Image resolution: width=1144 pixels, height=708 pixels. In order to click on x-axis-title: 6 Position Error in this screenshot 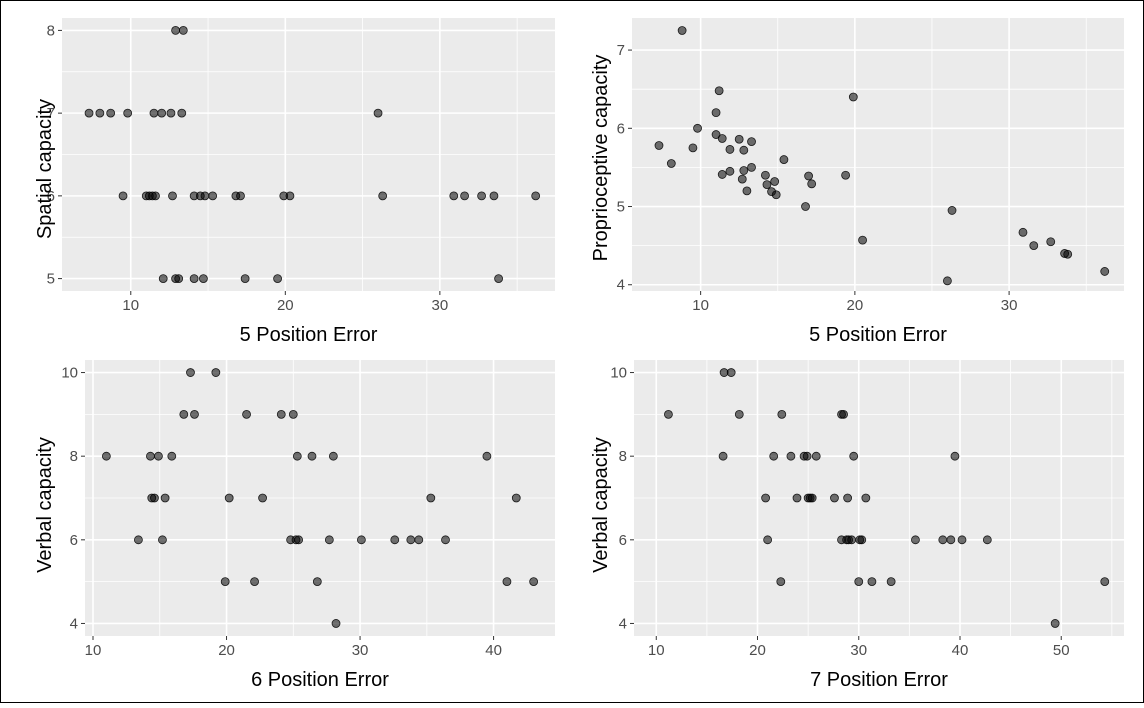, I will do `click(320, 680)`.